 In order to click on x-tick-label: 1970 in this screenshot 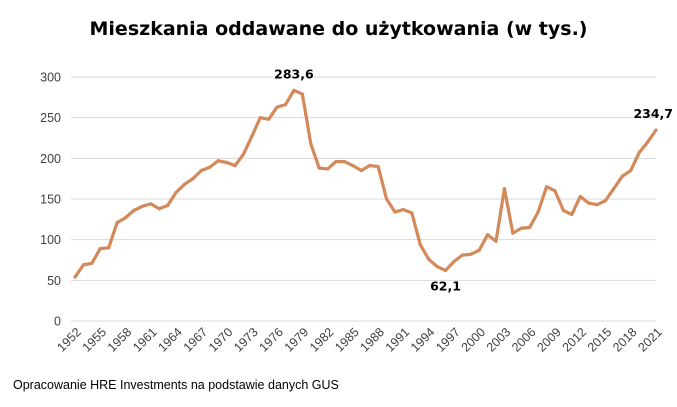, I will do `click(221, 340)`.